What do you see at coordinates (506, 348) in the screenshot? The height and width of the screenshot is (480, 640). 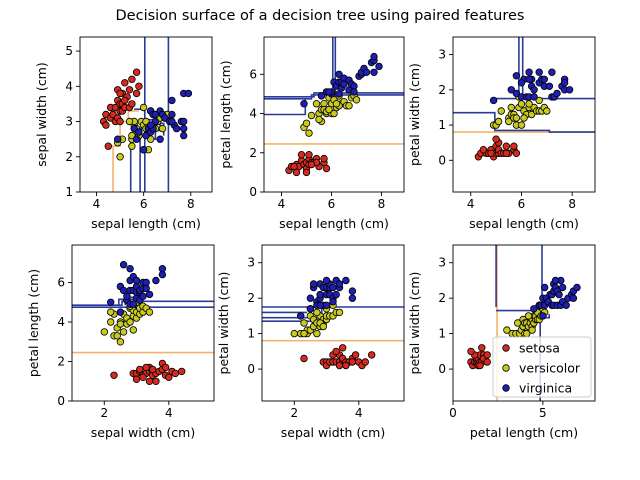 I see `legend-marker-setosa` at bounding box center [506, 348].